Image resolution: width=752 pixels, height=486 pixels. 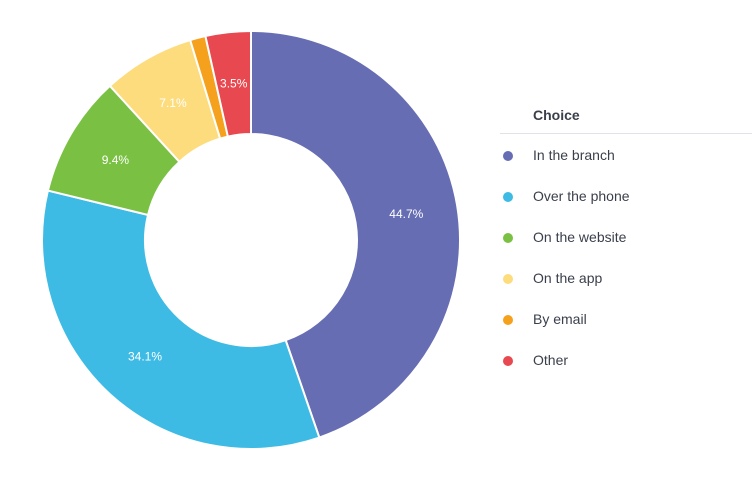 What do you see at coordinates (626, 319) in the screenshot?
I see `legend-item: By email` at bounding box center [626, 319].